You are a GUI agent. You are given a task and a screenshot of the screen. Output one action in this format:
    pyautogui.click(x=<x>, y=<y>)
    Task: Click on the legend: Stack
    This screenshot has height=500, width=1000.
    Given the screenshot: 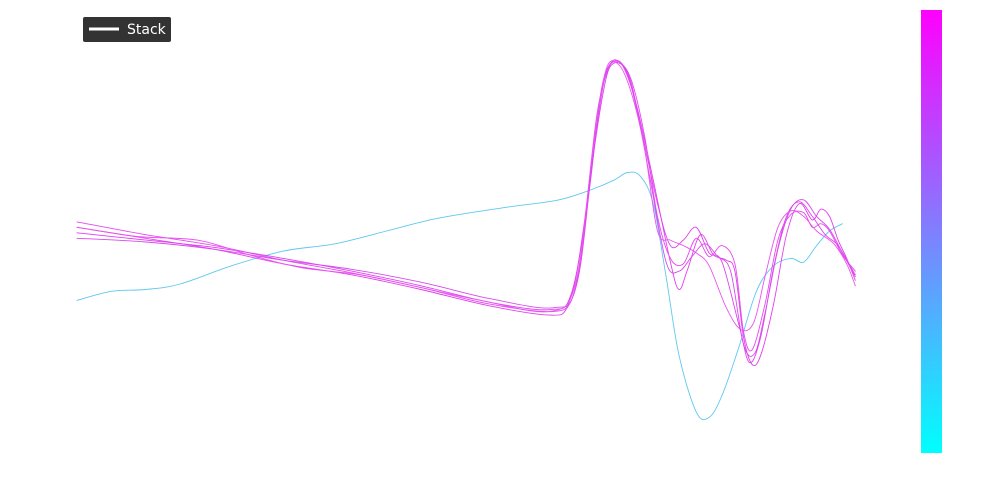 What is the action you would take?
    pyautogui.click(x=127, y=29)
    